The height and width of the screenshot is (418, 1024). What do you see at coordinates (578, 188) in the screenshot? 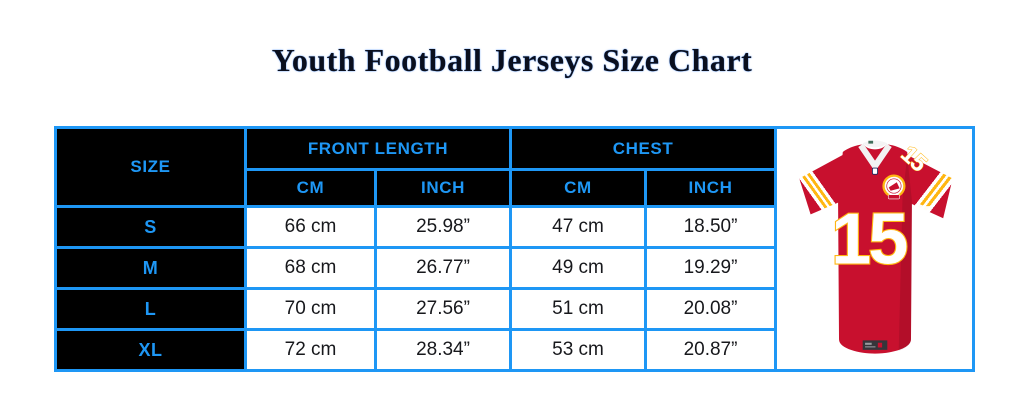
I see `header-chest-cm: CM` at bounding box center [578, 188].